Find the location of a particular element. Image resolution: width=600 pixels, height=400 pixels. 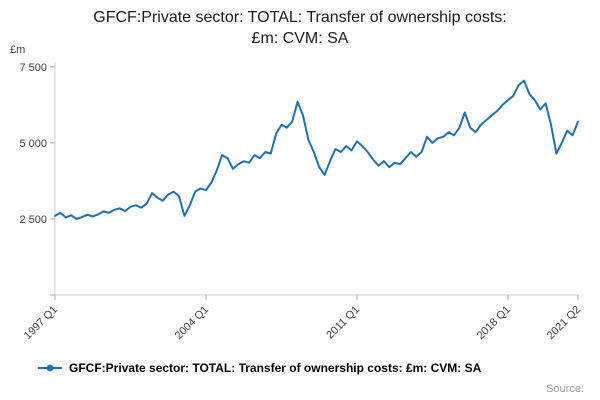

y-axis-unit-label: £m is located at coordinates (18, 50).